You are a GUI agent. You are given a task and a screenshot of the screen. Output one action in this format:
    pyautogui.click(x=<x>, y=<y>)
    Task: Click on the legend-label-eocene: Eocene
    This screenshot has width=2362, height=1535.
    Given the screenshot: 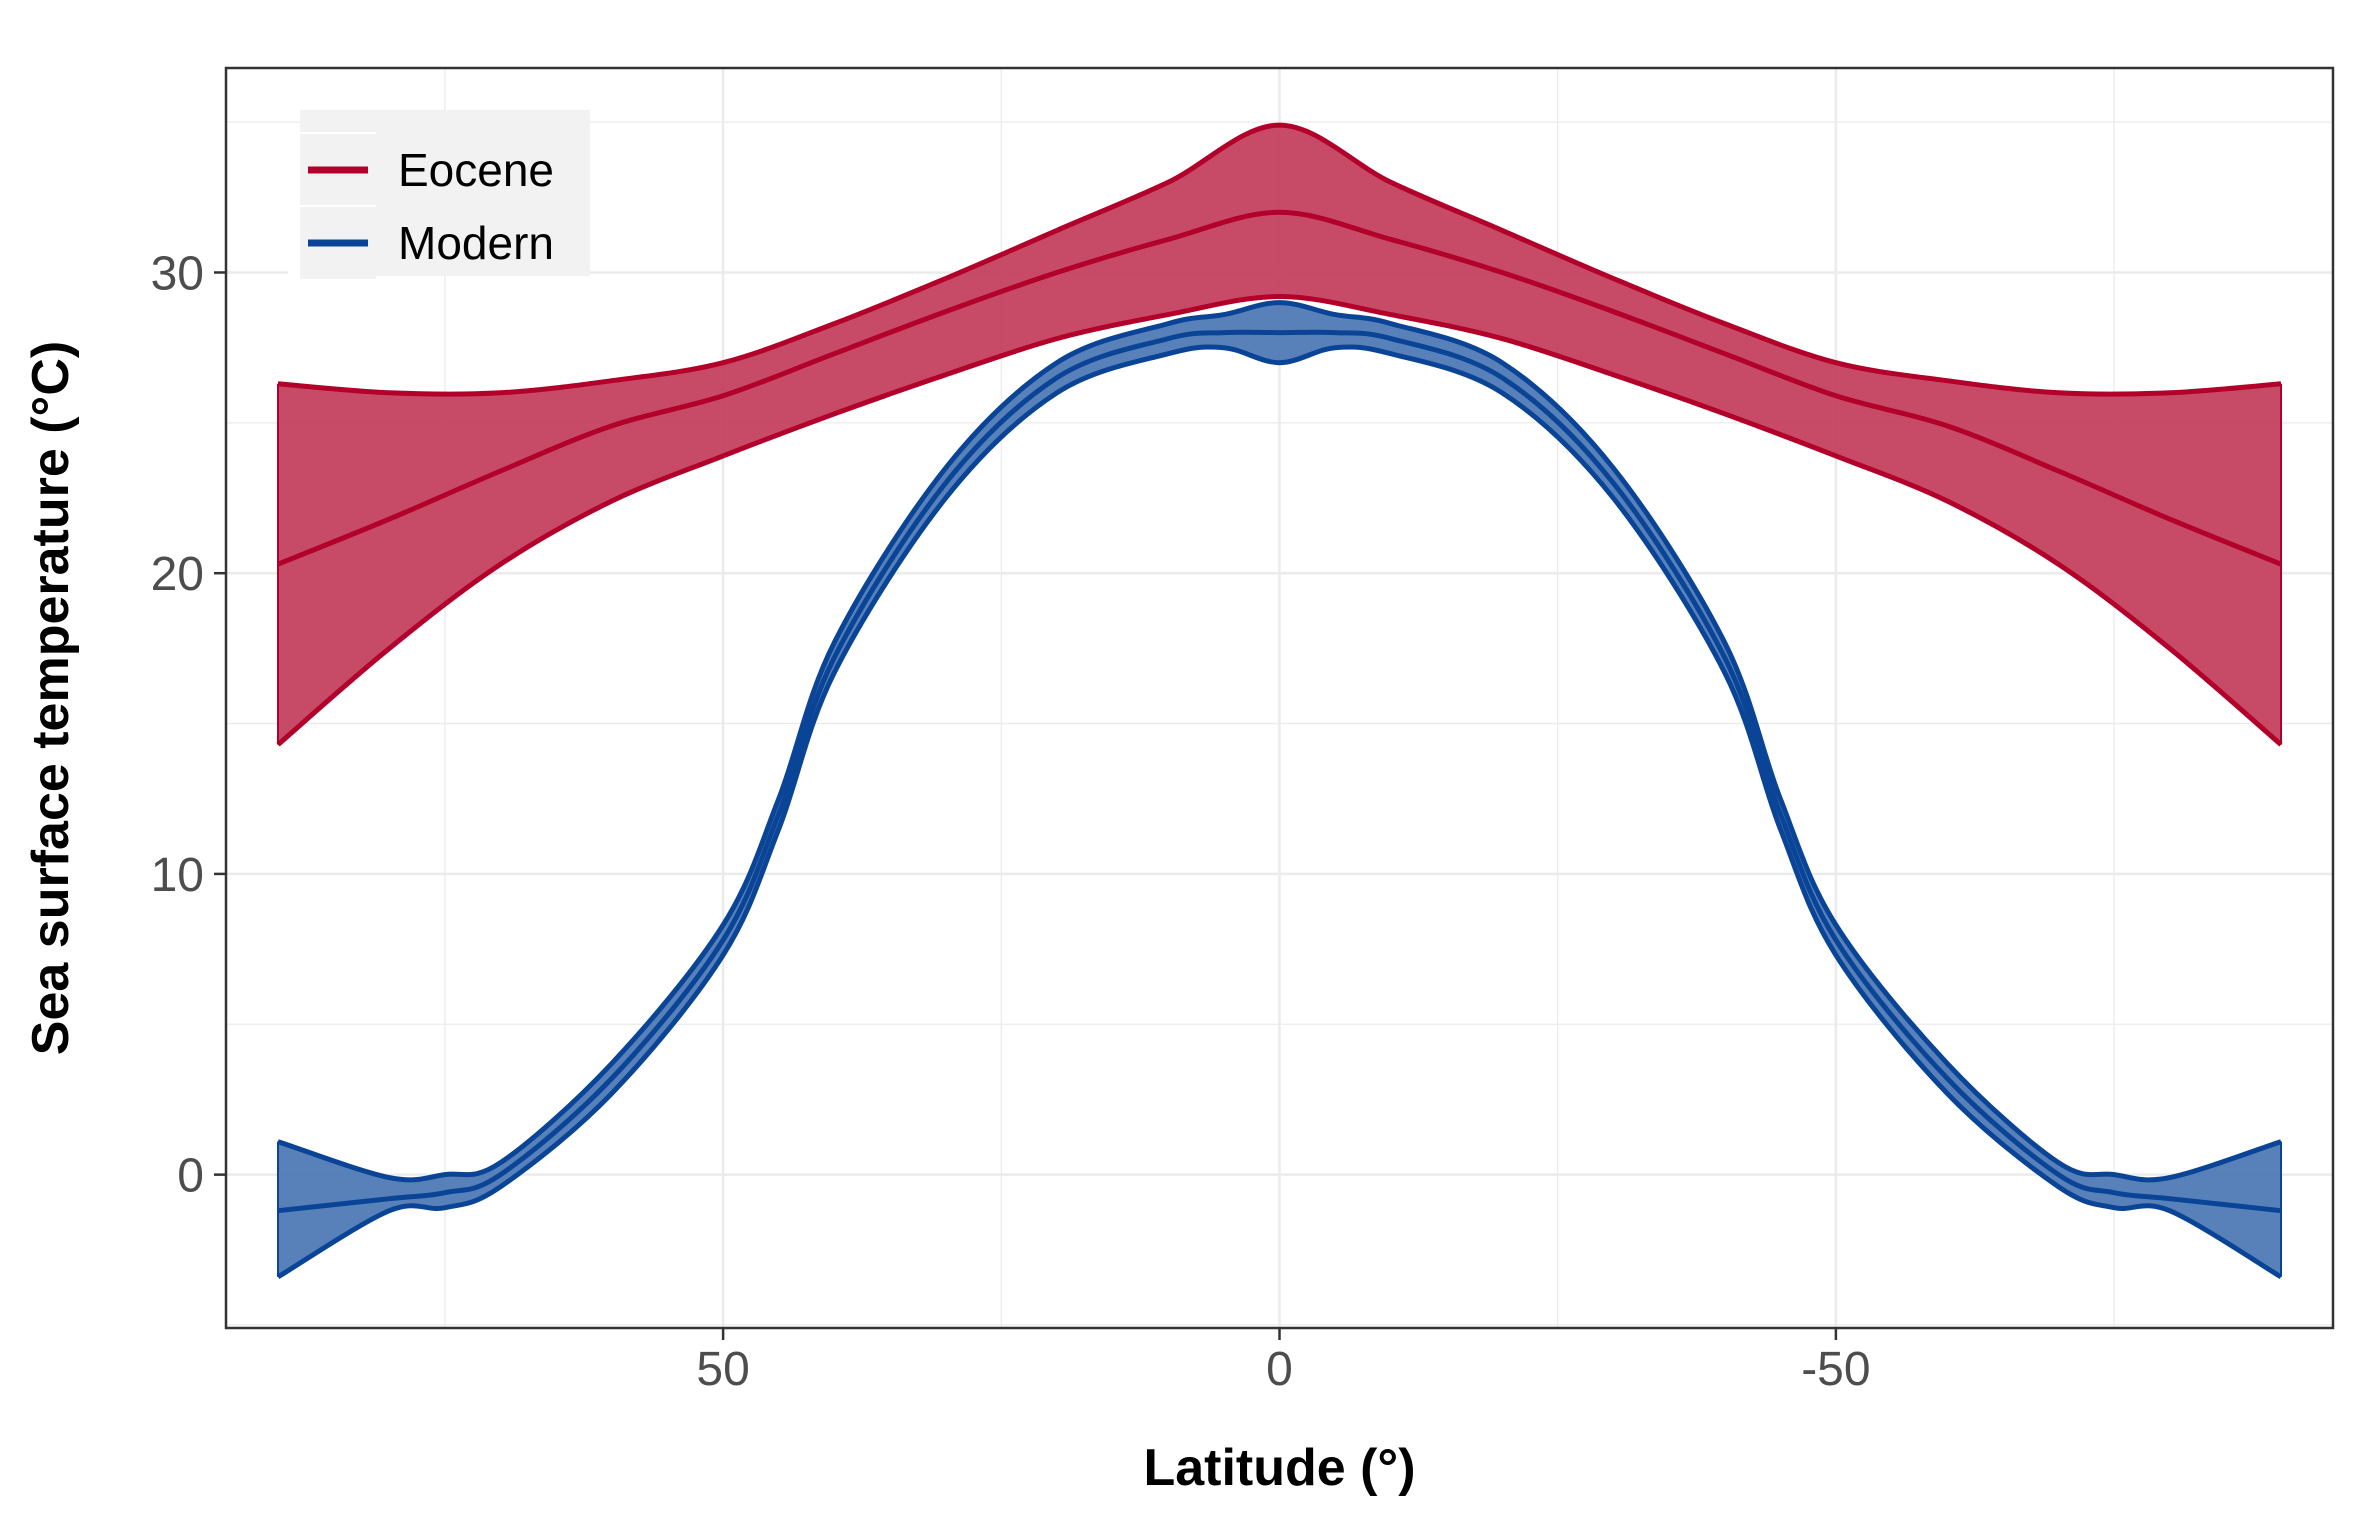 What is the action you would take?
    pyautogui.click(x=476, y=170)
    